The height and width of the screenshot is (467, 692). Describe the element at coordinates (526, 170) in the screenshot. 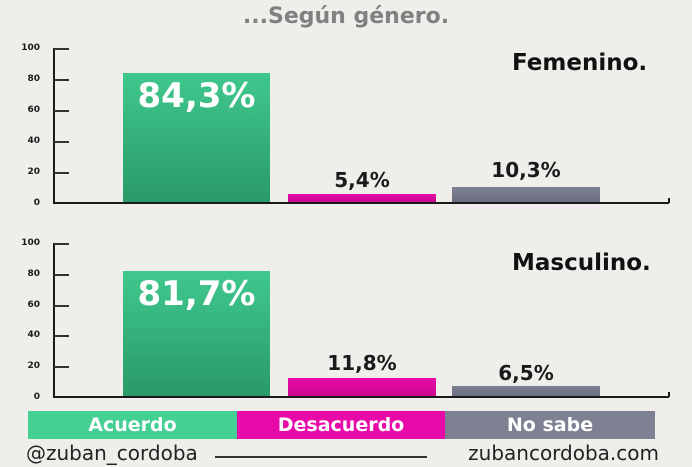

I see `bar-label-no-sabe: 10,3%` at that location.